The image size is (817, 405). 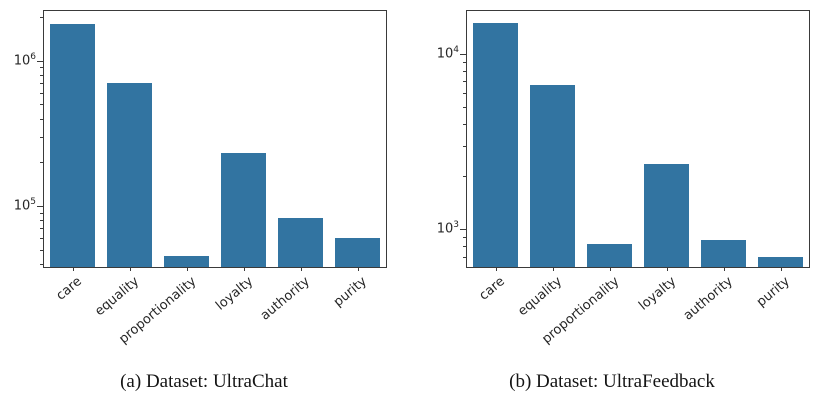 I want to click on y-tick-label: 105, so click(x=24, y=205).